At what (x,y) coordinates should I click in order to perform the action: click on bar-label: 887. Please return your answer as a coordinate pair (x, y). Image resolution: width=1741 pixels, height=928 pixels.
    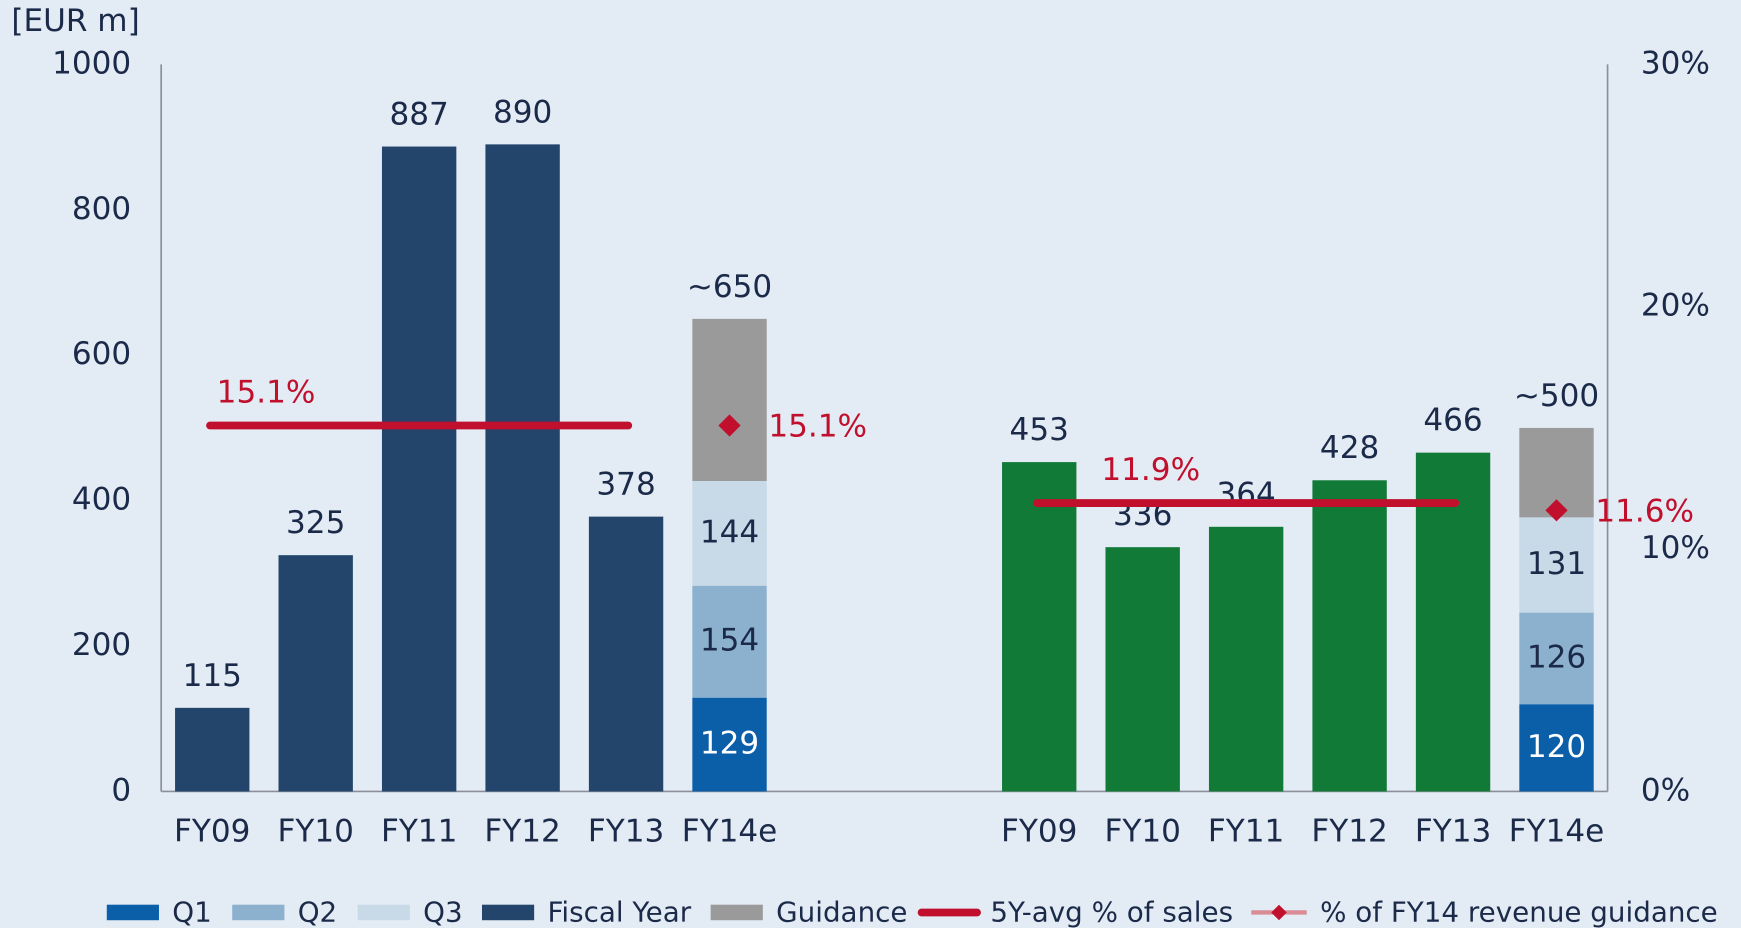
    Looking at the image, I should click on (418, 114).